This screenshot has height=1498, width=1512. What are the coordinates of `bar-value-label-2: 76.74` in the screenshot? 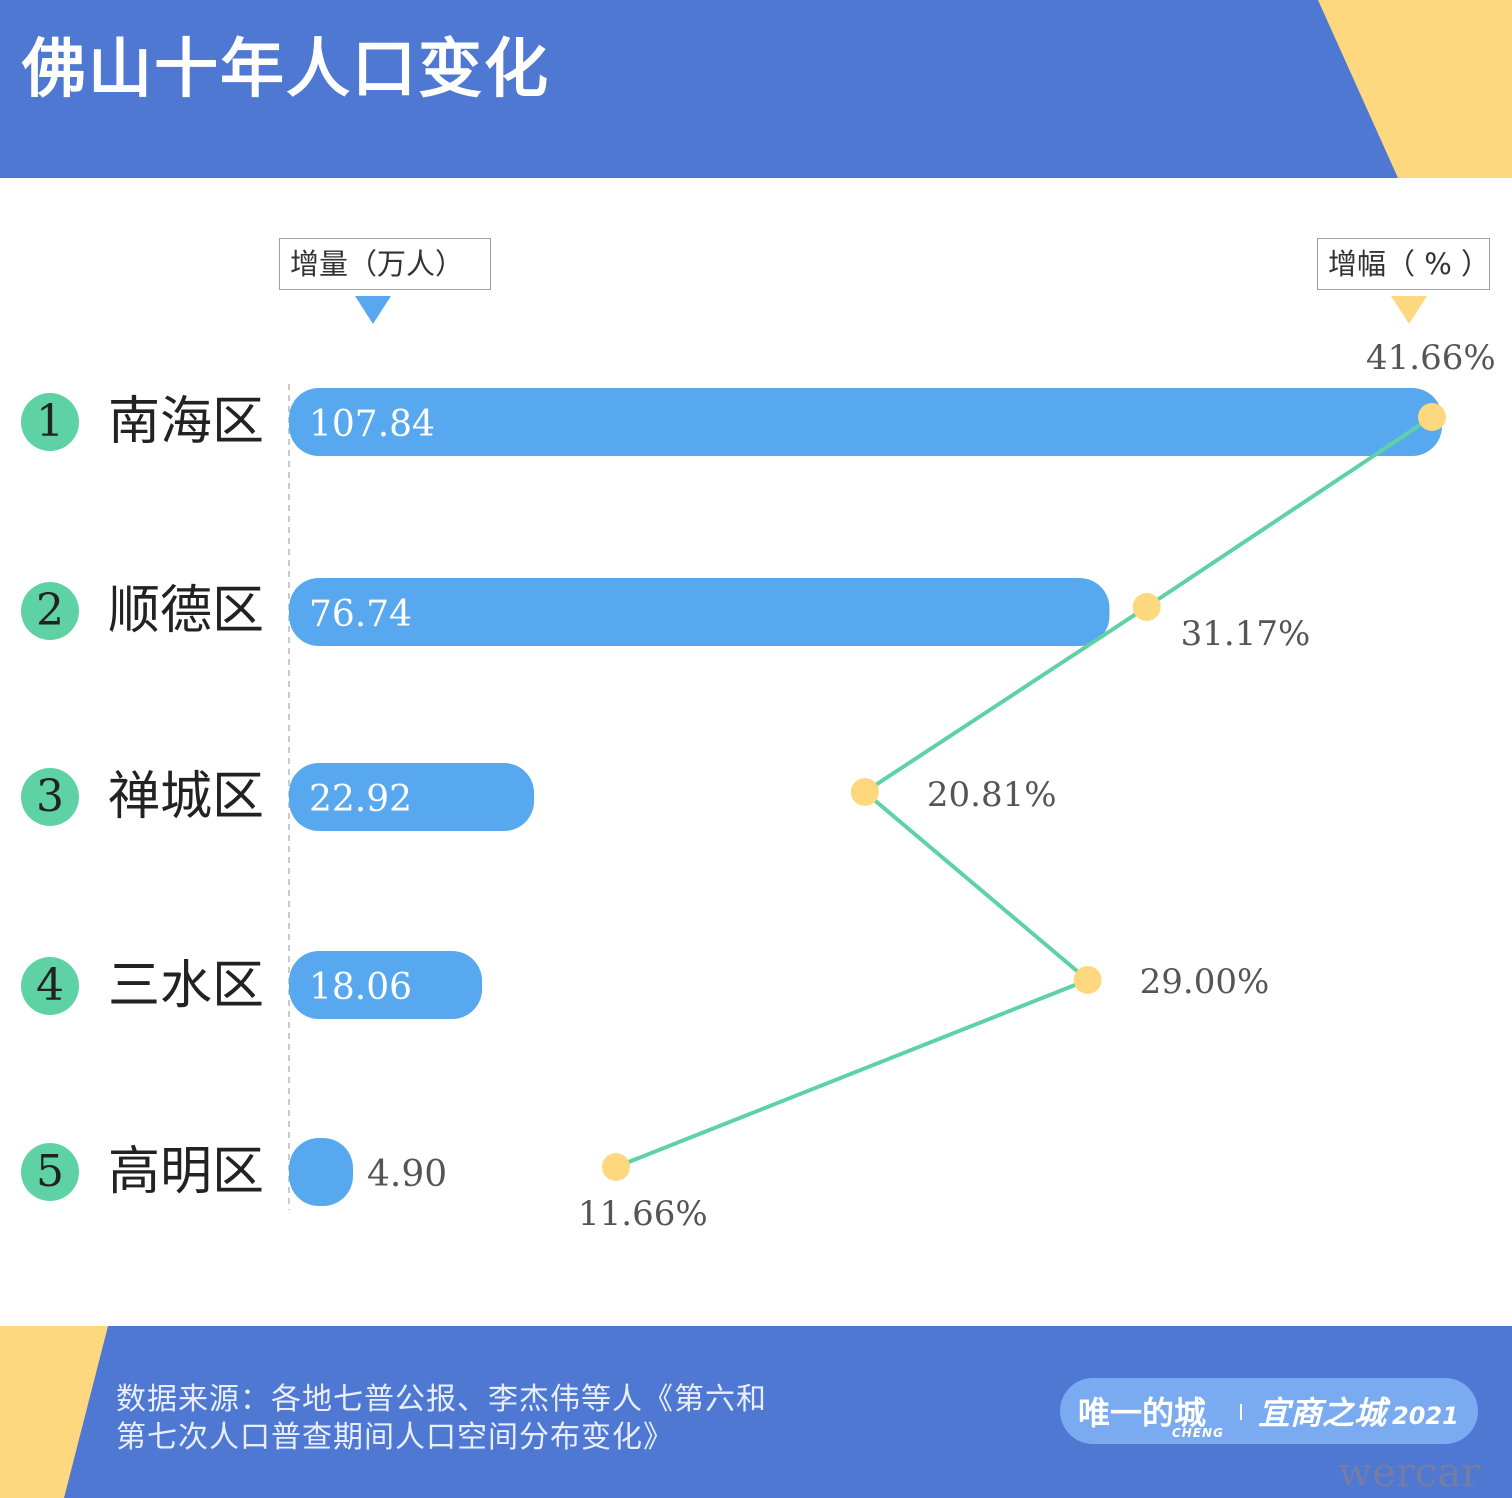 It's located at (360, 614).